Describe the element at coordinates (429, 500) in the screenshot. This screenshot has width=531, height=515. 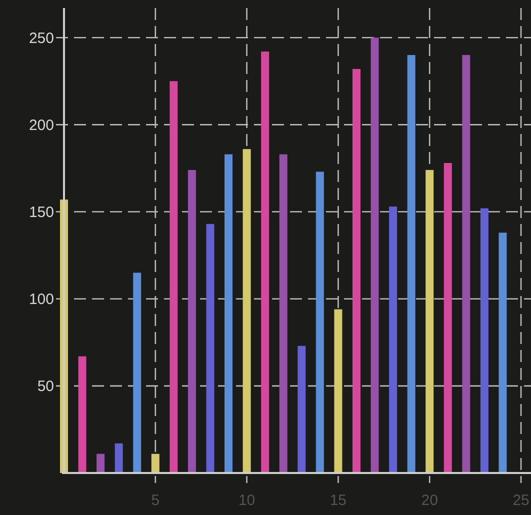
I see `x-tick-label: 20` at that location.